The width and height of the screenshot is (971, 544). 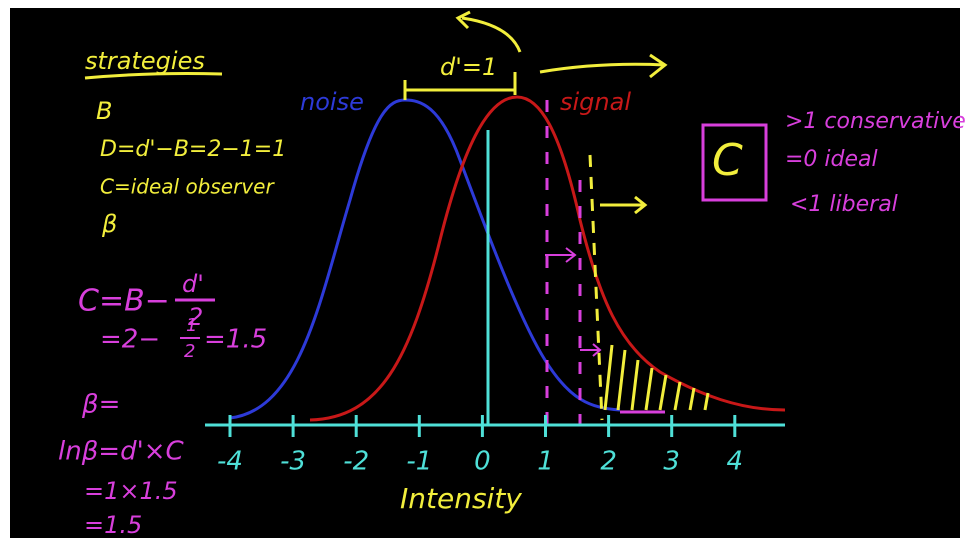 What do you see at coordinates (193, 149) in the screenshot?
I see `strategy-item: D=d'−B=2−1=1` at bounding box center [193, 149].